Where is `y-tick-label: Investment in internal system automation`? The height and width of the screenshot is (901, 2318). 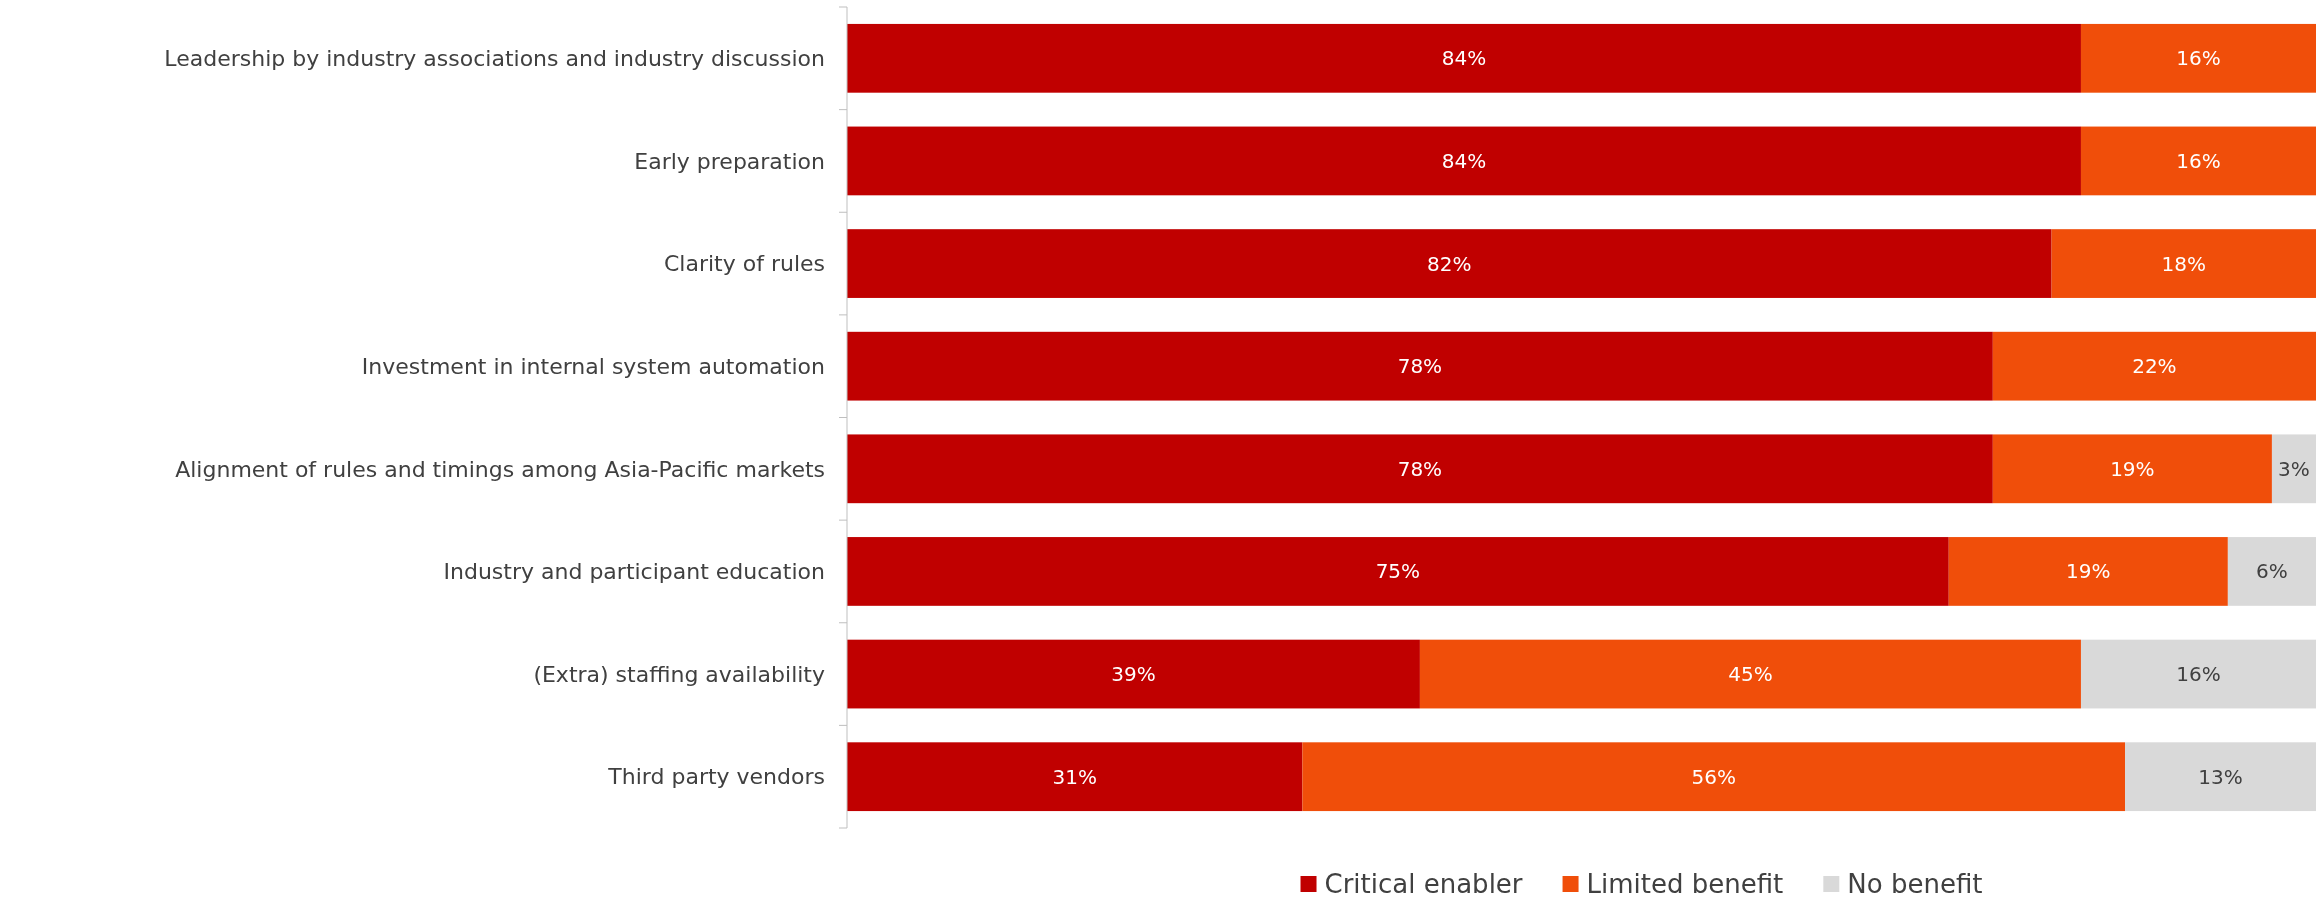
y-tick-label: Investment in internal system automation is located at coordinates (593, 366).